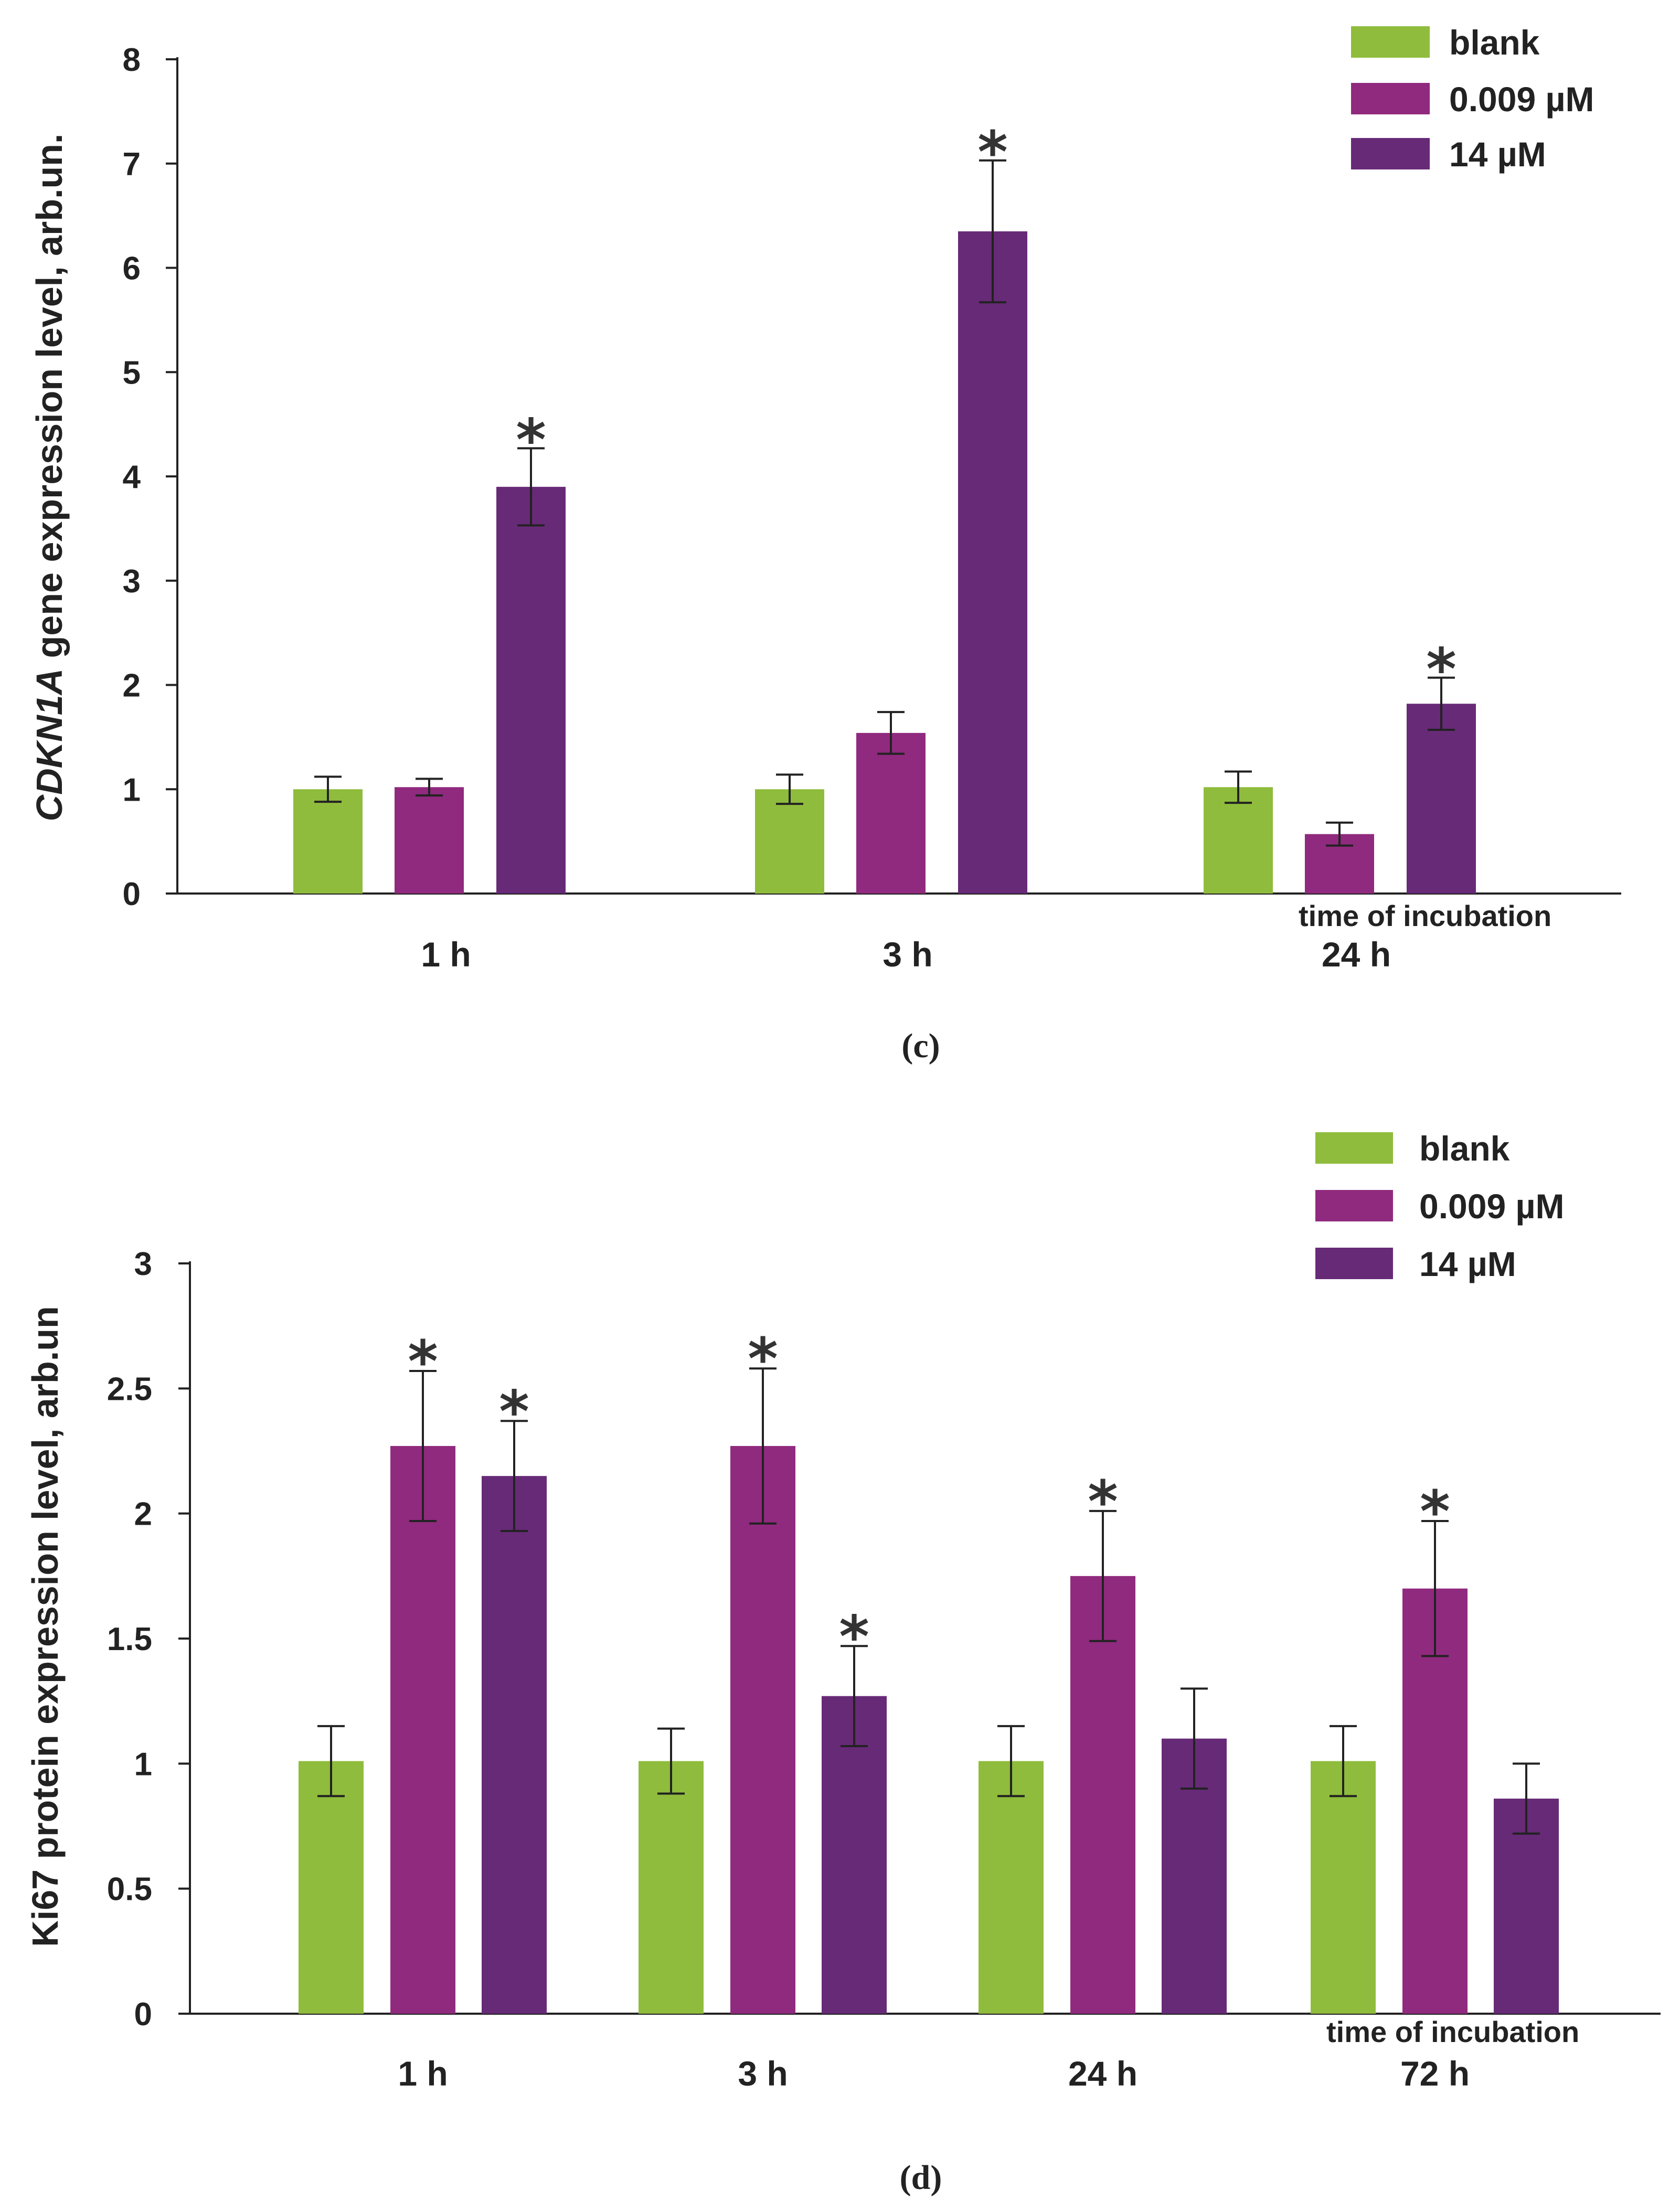 The height and width of the screenshot is (2201, 1680). Describe the element at coordinates (129, 1639) in the screenshot. I see `y-tick-label: 1.5` at that location.